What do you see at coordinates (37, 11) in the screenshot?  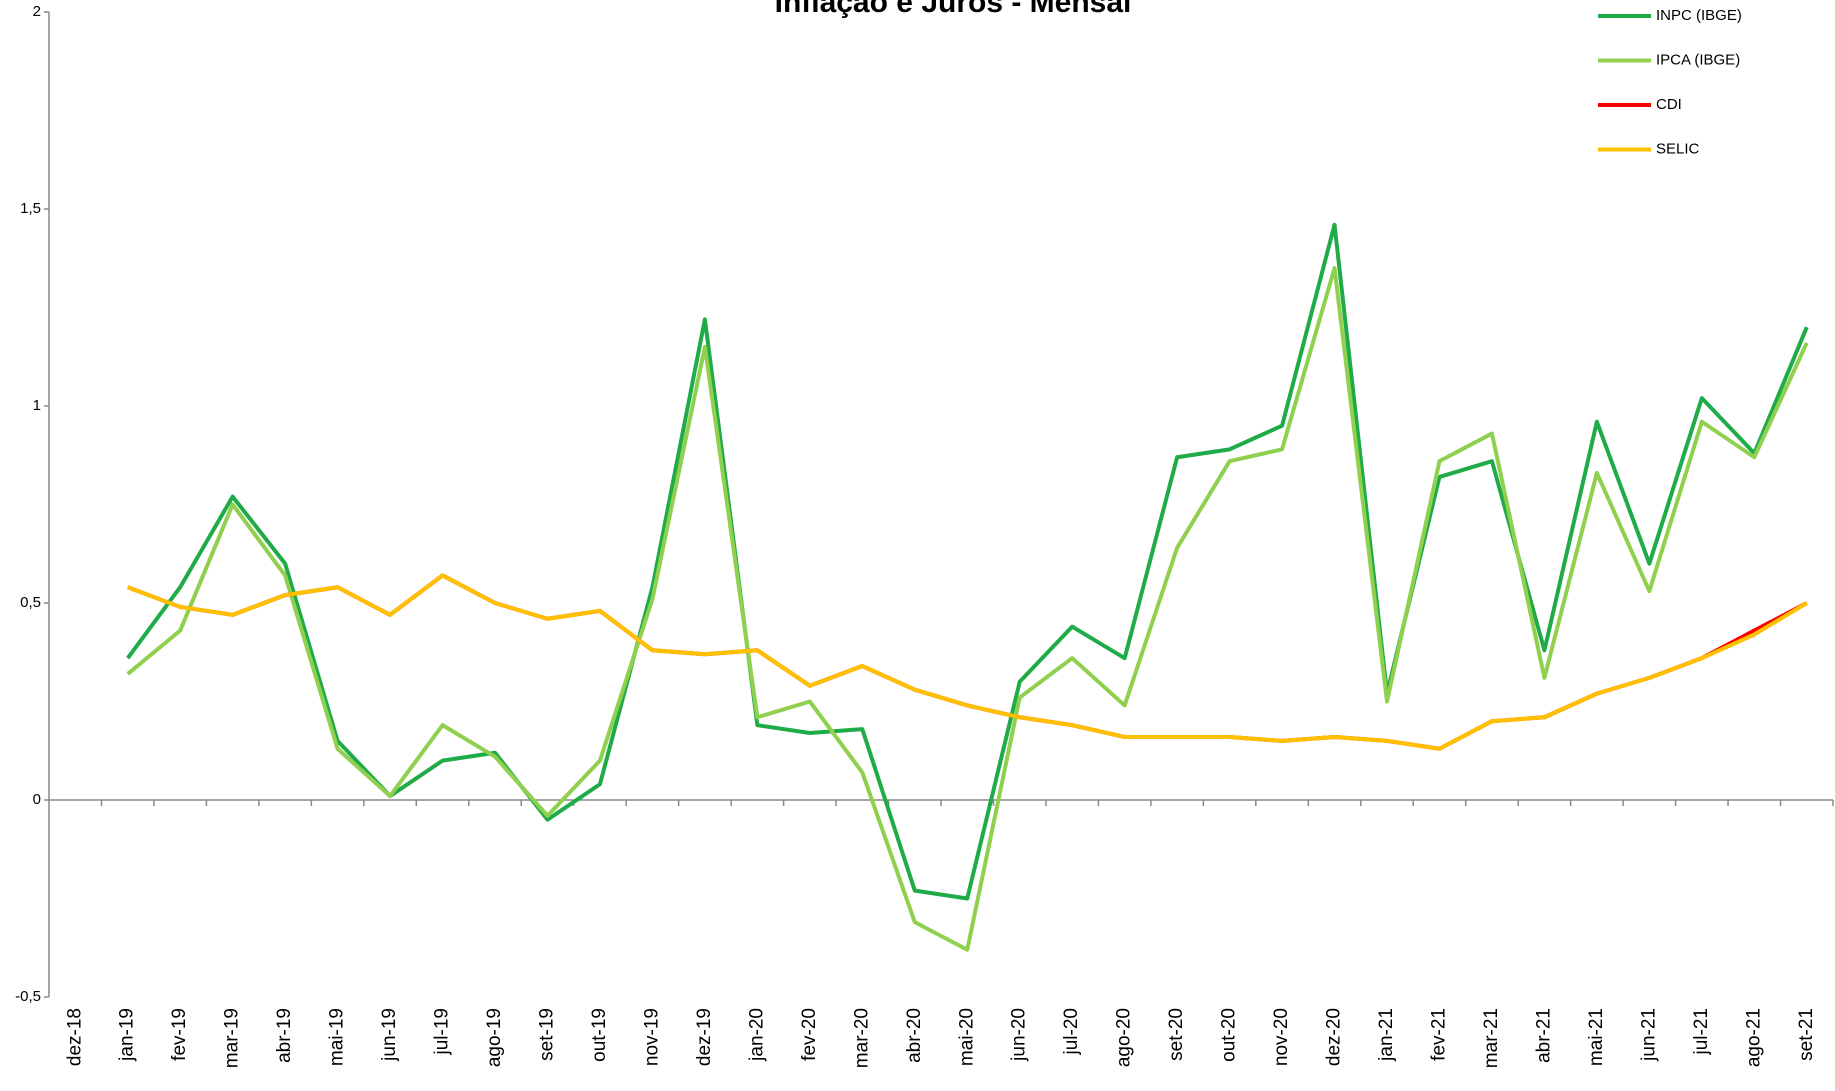 I see `y-tick-label: 2` at bounding box center [37, 11].